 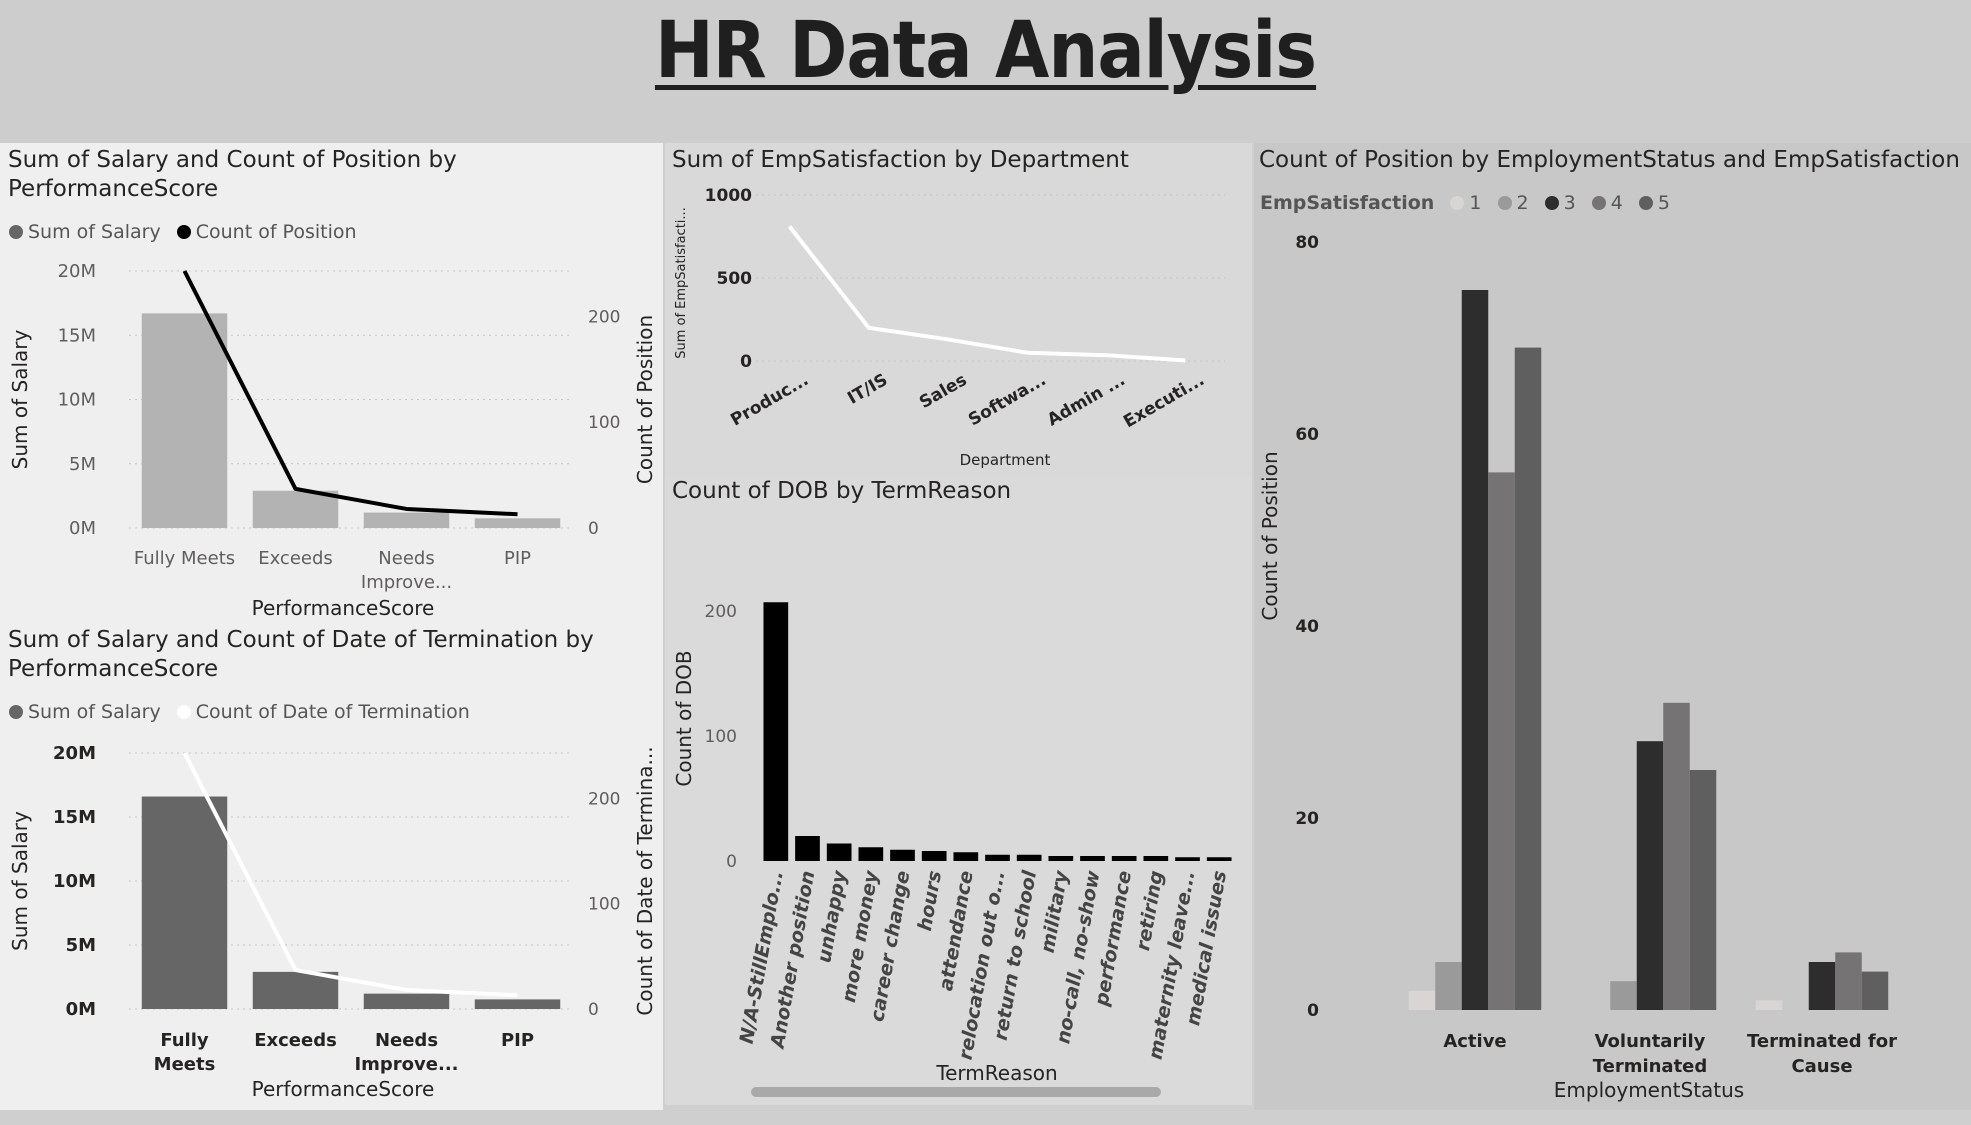 What do you see at coordinates (1822, 1041) in the screenshot?
I see `x-tick-label: Terminated for` at bounding box center [1822, 1041].